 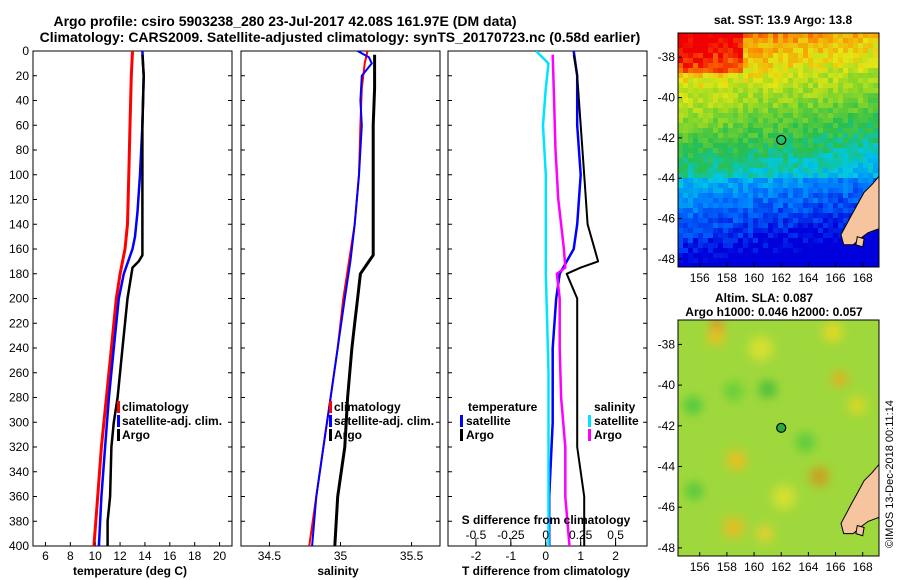 I want to click on map-y-tick-label: -46, so click(x=667, y=219).